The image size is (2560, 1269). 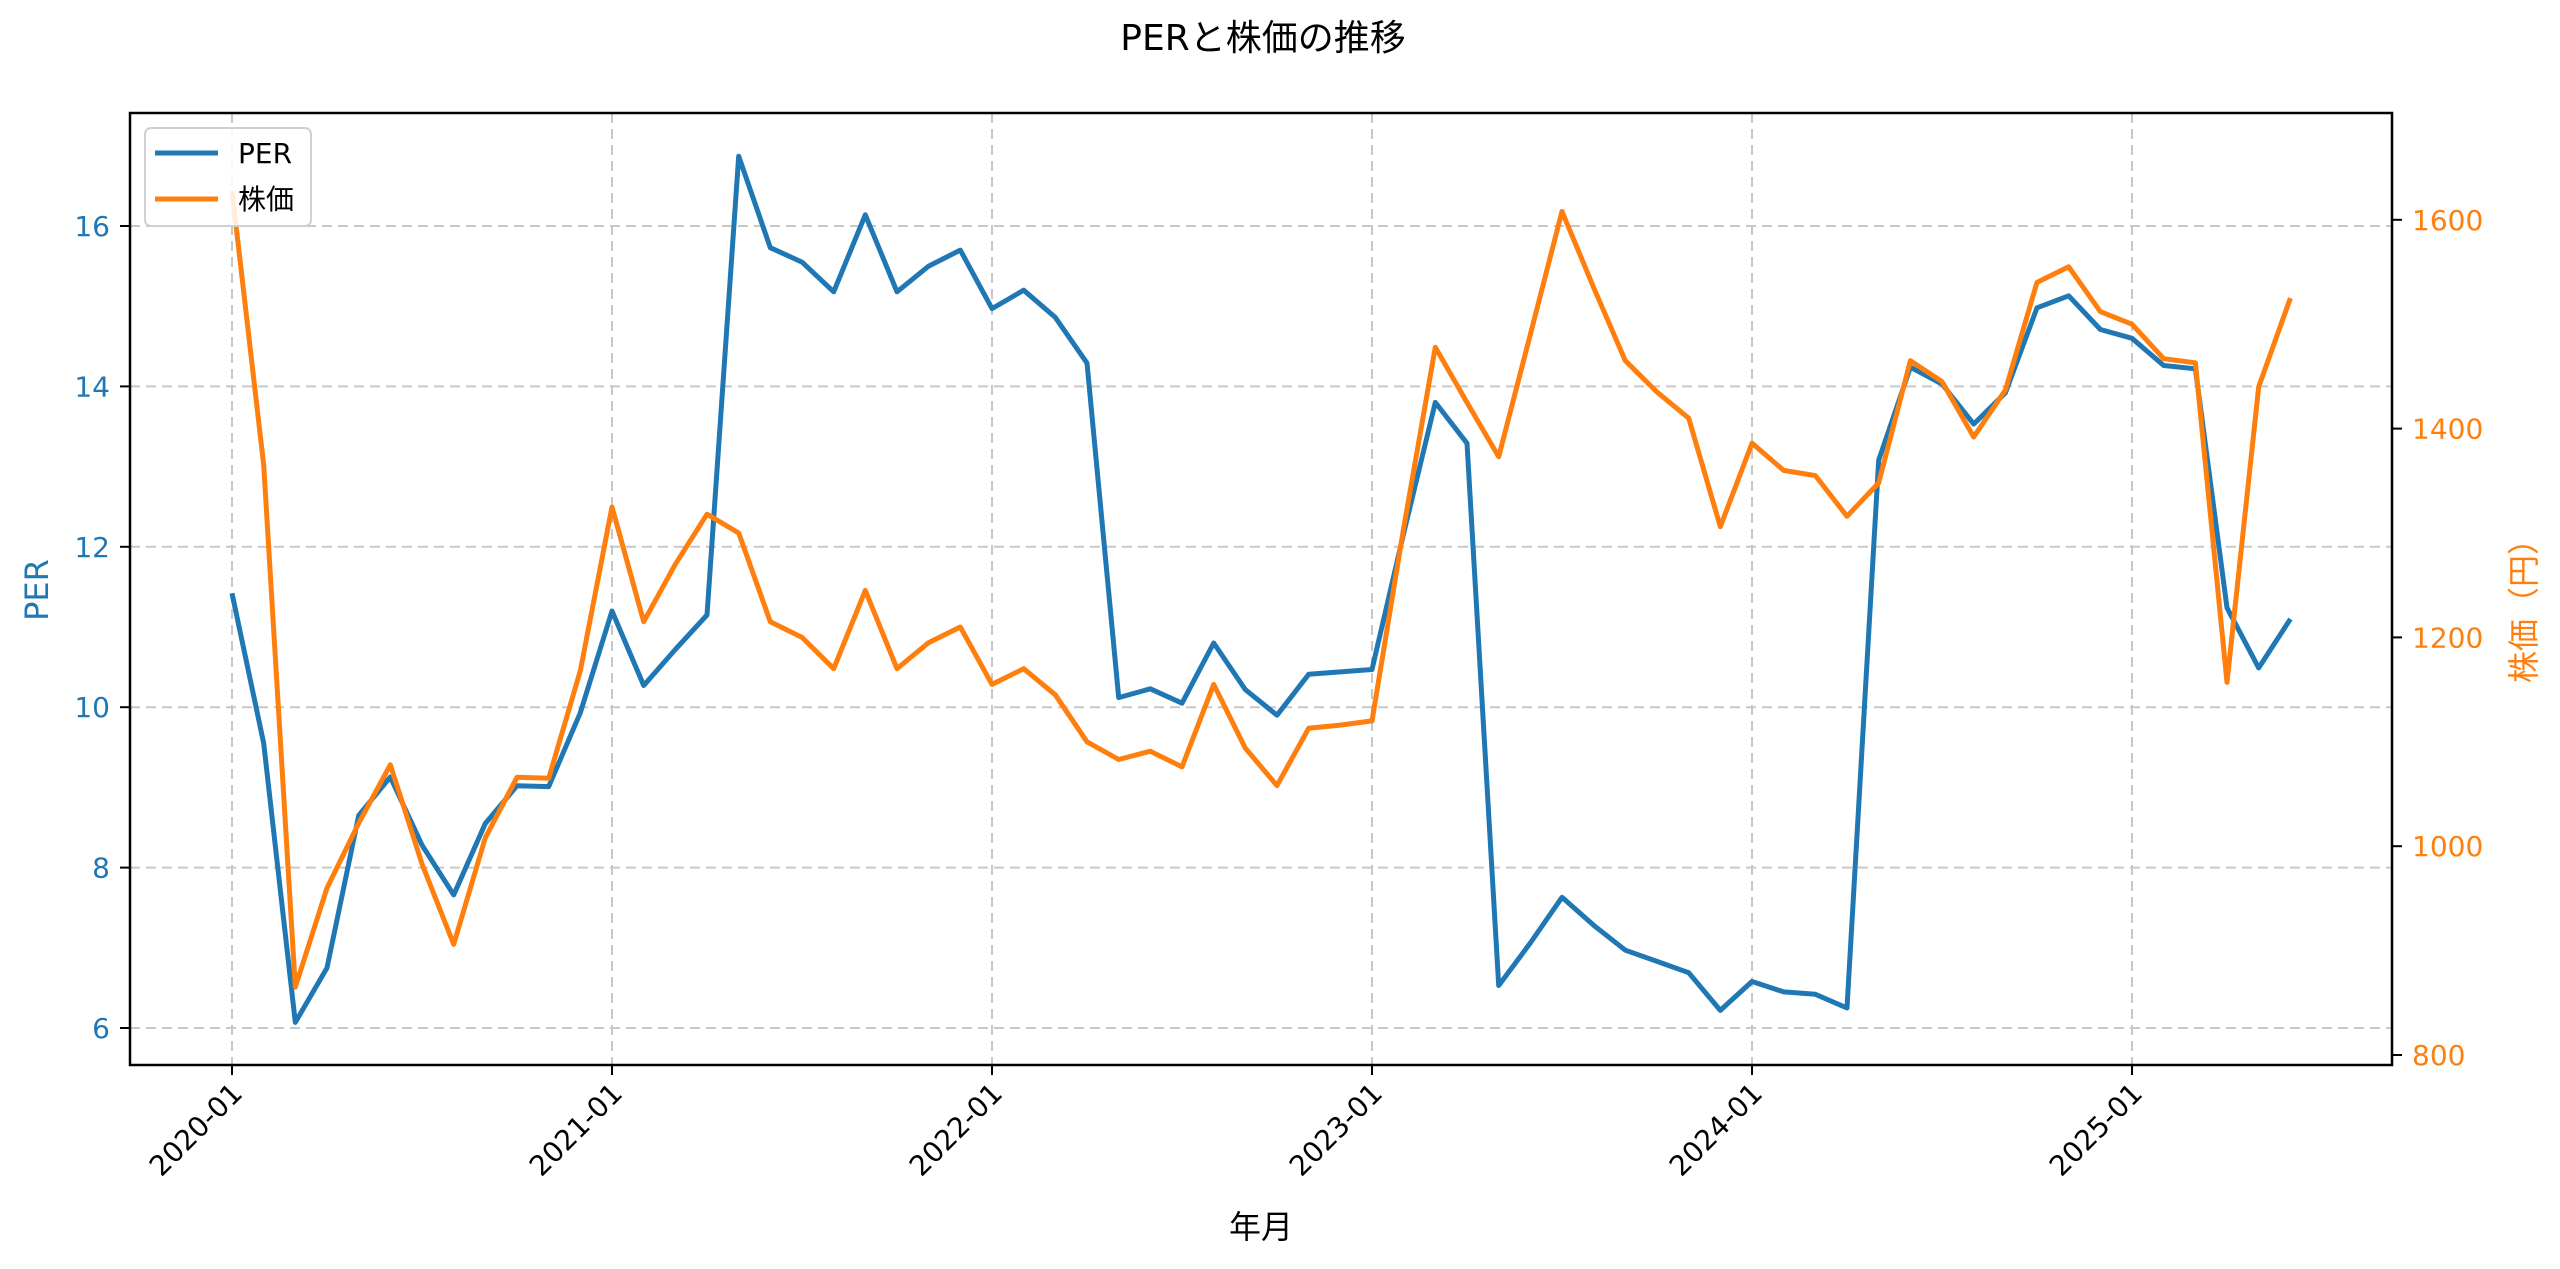 I want to click on legend-label-price: 株価, so click(x=266, y=199).